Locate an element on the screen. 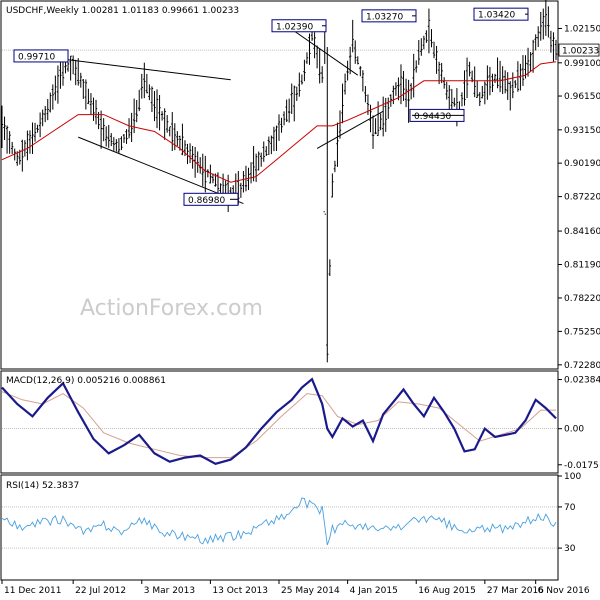 Image resolution: width=600 pixels, height=600 pixels. x-tick-label: 11 Dec 2011 is located at coordinates (33, 591).